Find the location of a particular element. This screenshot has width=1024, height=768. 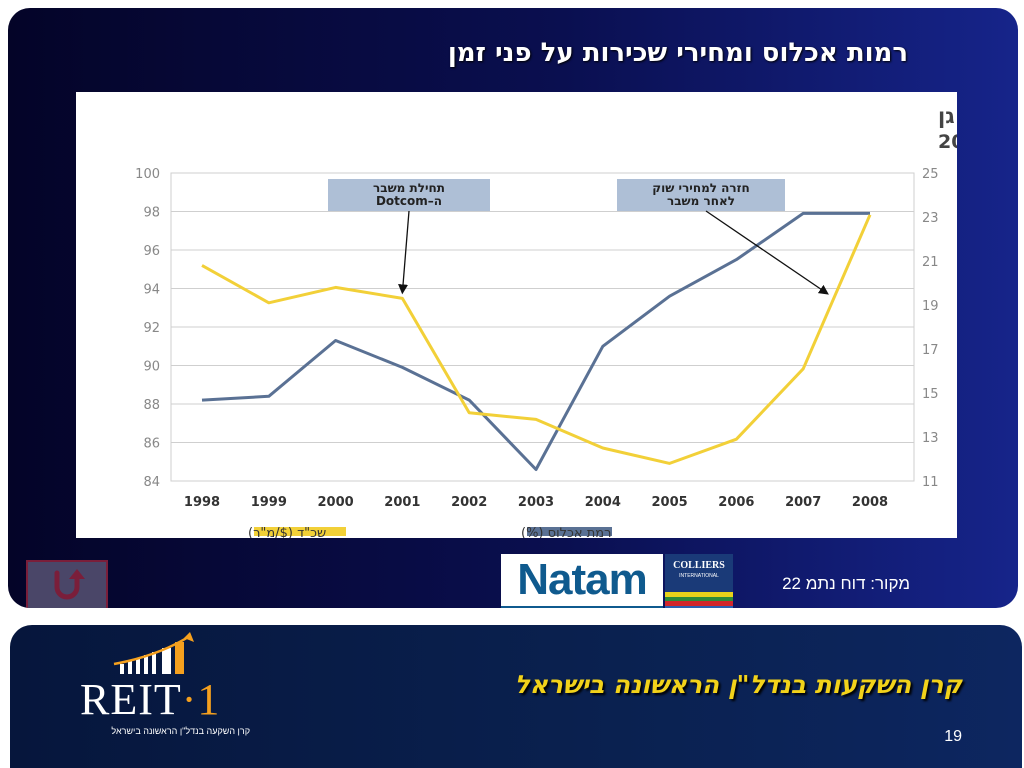

footer-slogan: קרן השקעות בנדל"ן הראשונה בישראל is located at coordinates (738, 684).